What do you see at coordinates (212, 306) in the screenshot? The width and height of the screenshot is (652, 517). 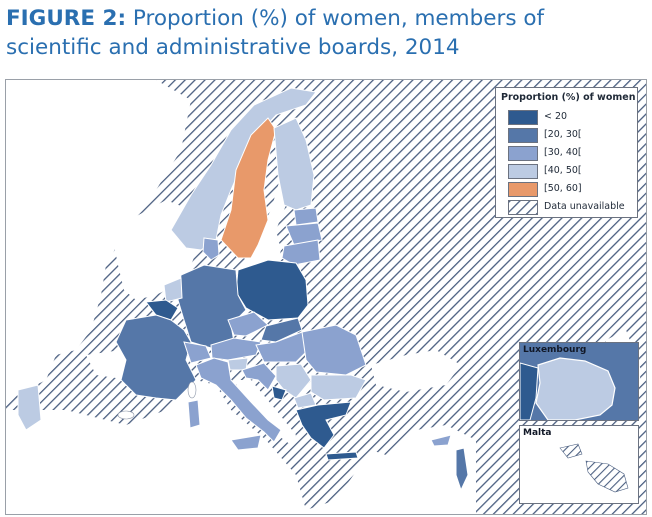 I see `country-germany` at bounding box center [212, 306].